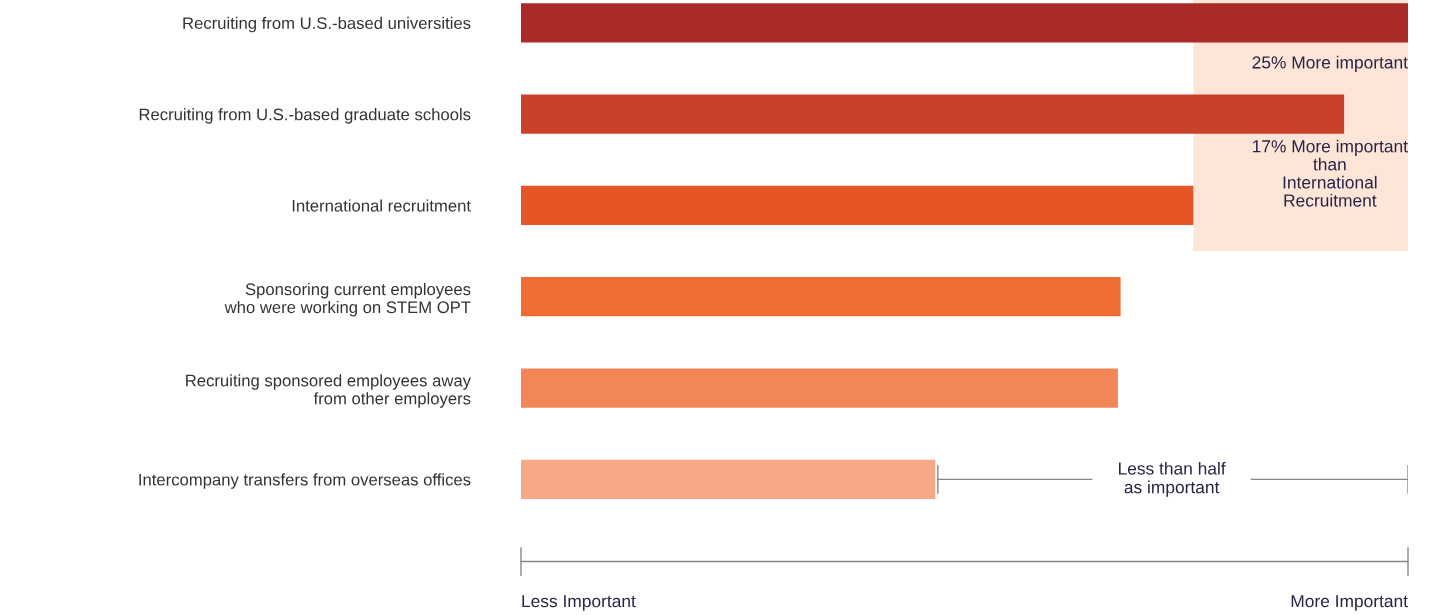 Image resolution: width=1429 pixels, height=615 pixels. I want to click on y-tick-label: Intercompany transfers from overseas offices, so click(305, 481).